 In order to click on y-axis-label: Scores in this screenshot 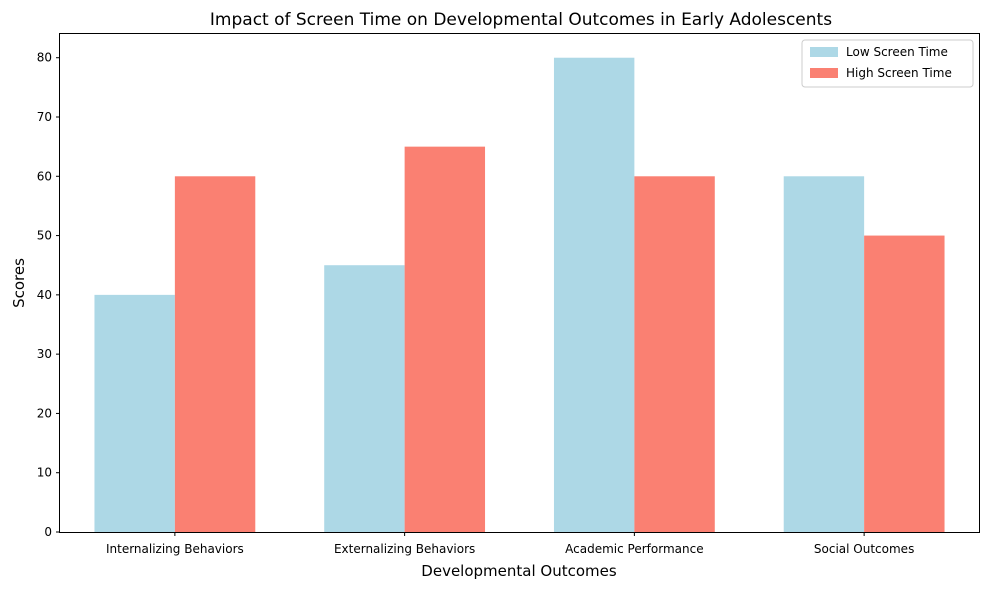, I will do `click(19, 283)`.